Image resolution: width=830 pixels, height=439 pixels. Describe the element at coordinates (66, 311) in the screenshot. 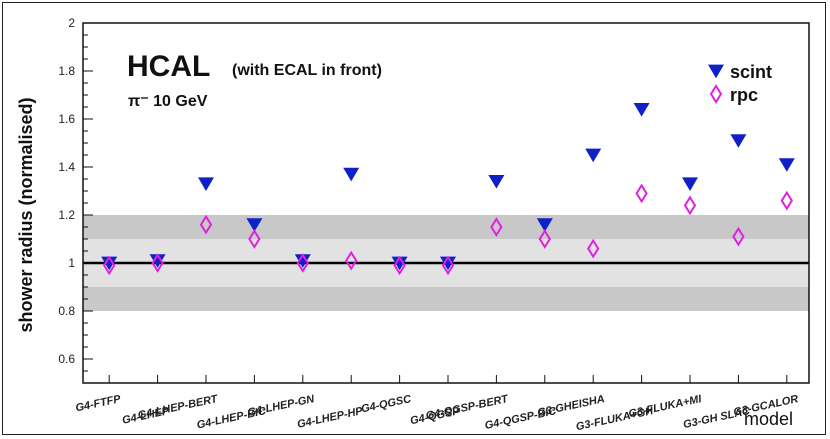

I see `y-tick-label: 0.8` at that location.